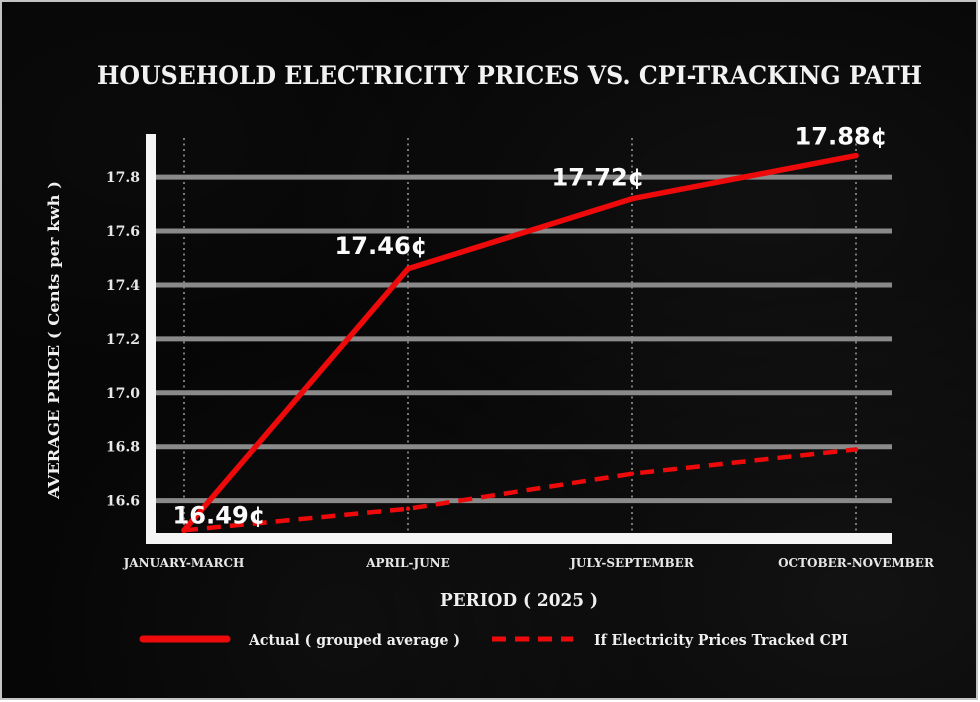 Image resolution: width=980 pixels, height=702 pixels. Describe the element at coordinates (123, 502) in the screenshot. I see `y-tick-label: 16.6` at that location.